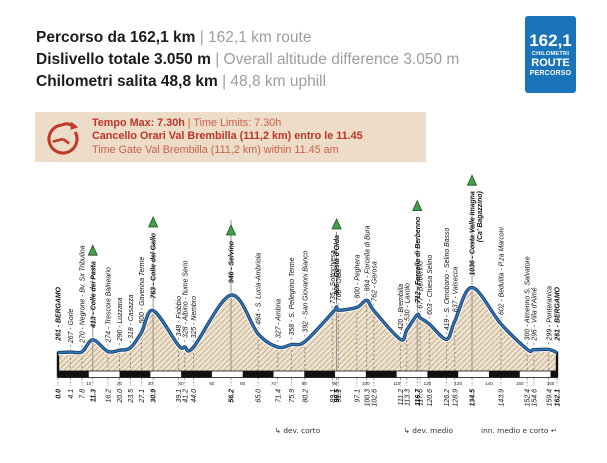 This screenshot has width=607, height=463. I want to click on axis-tick-label: 160, so click(551, 383).